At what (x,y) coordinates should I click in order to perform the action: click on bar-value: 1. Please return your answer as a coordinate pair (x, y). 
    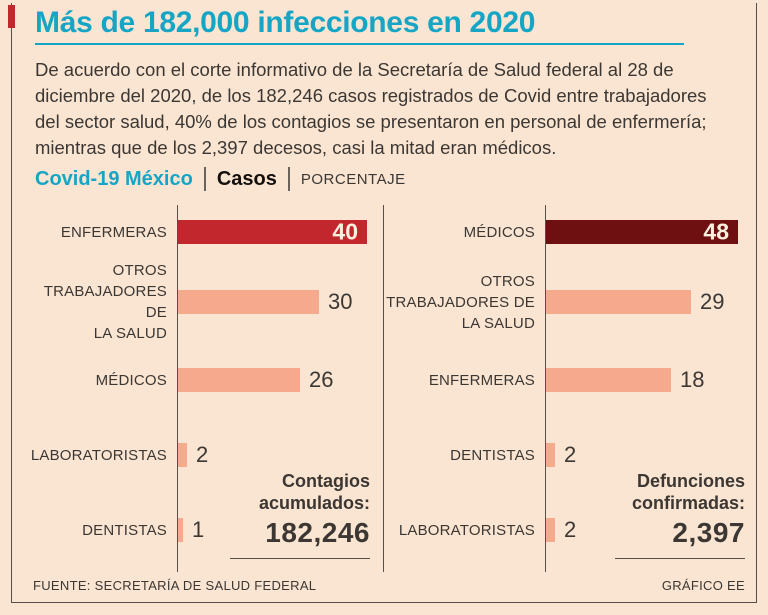
    Looking at the image, I should click on (198, 529).